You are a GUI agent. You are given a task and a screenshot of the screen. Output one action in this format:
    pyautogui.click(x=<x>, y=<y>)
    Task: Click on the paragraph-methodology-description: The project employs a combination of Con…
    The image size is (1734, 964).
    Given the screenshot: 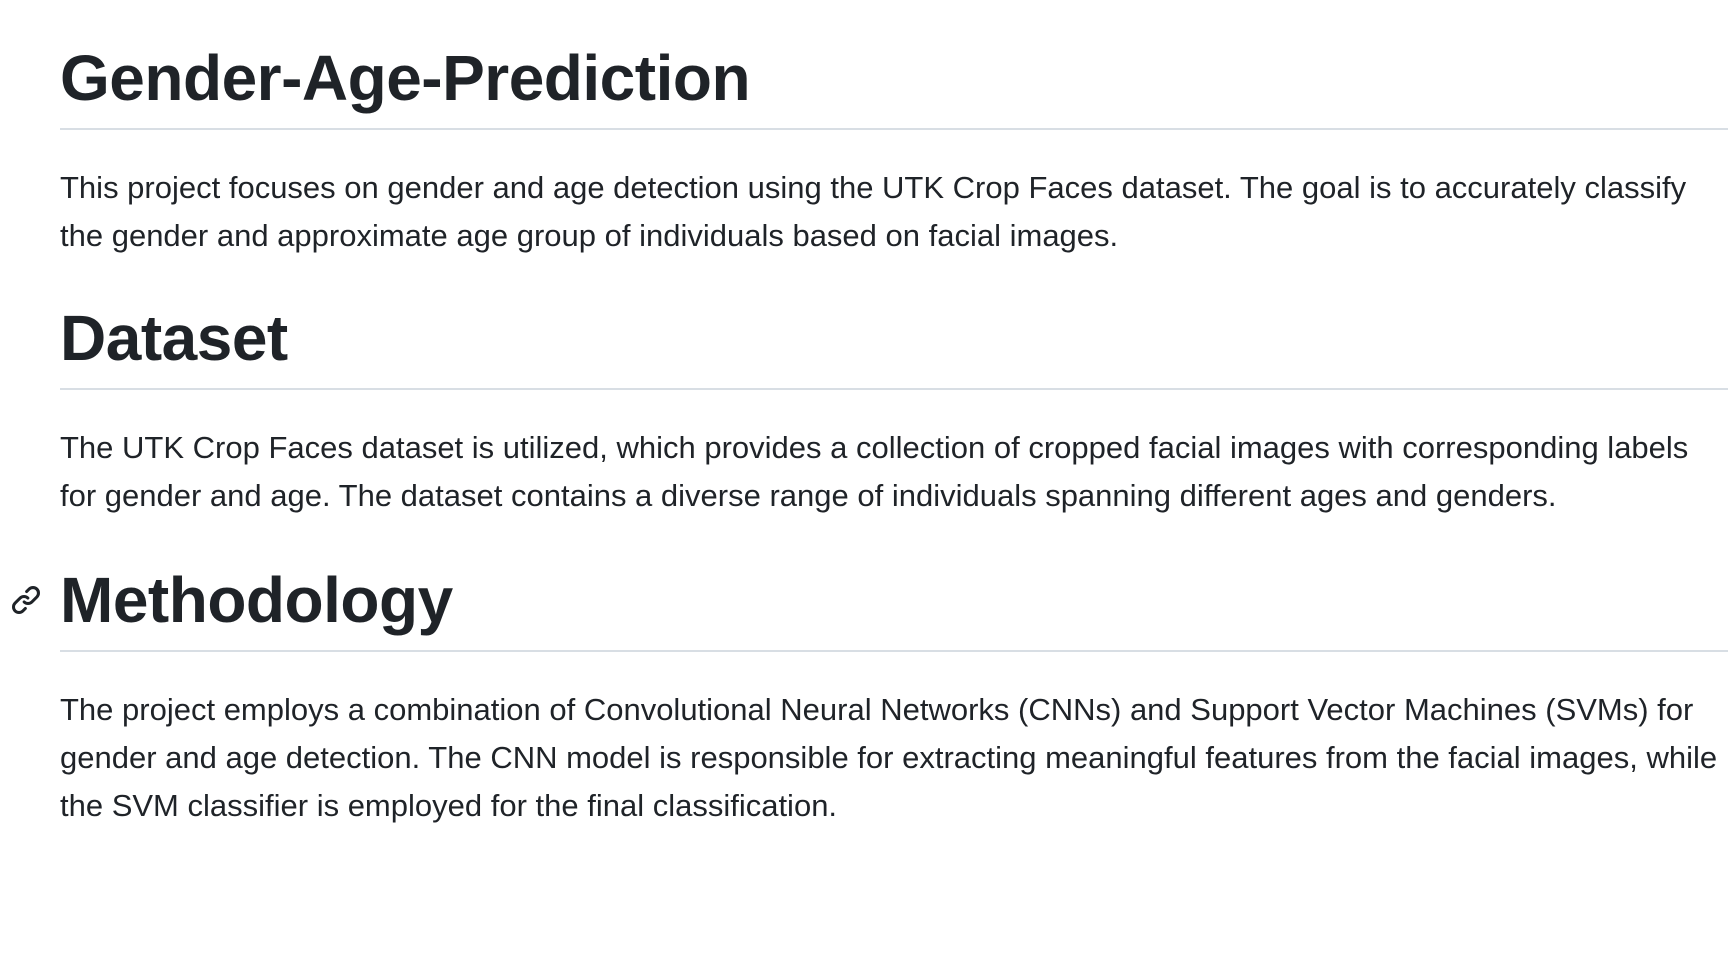 What is the action you would take?
    pyautogui.click(x=889, y=757)
    